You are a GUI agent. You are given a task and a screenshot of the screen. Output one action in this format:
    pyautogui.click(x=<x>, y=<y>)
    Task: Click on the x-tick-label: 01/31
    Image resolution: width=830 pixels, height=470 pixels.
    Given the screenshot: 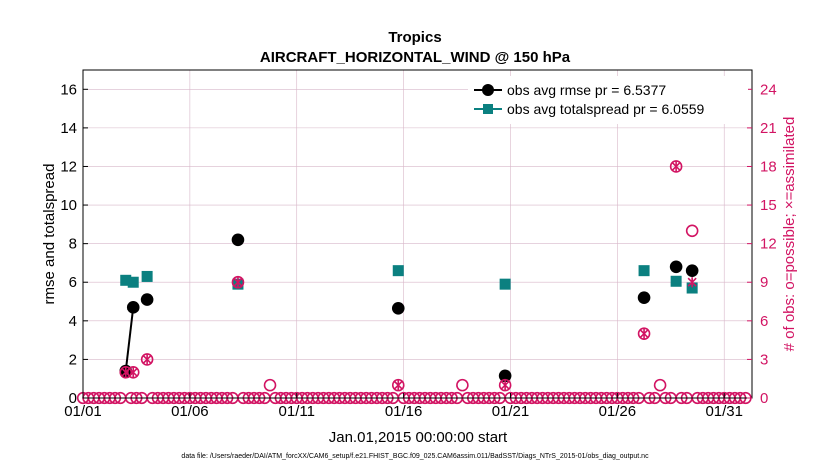 What is the action you would take?
    pyautogui.click(x=724, y=411)
    